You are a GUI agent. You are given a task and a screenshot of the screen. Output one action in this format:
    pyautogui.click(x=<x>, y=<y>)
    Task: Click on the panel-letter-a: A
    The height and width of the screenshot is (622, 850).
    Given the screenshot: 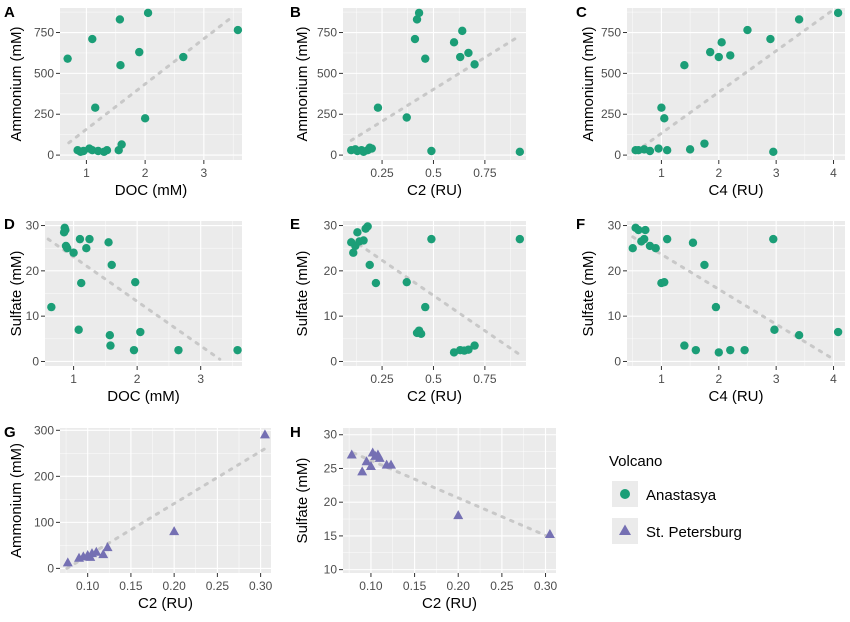 What is the action you would take?
    pyautogui.click(x=9, y=12)
    